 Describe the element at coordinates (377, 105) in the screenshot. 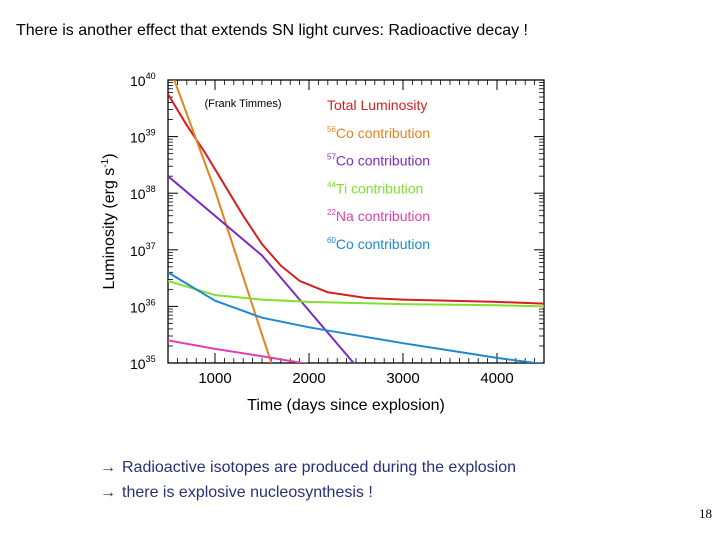

I see `legend-entry: Total Luminosity` at that location.